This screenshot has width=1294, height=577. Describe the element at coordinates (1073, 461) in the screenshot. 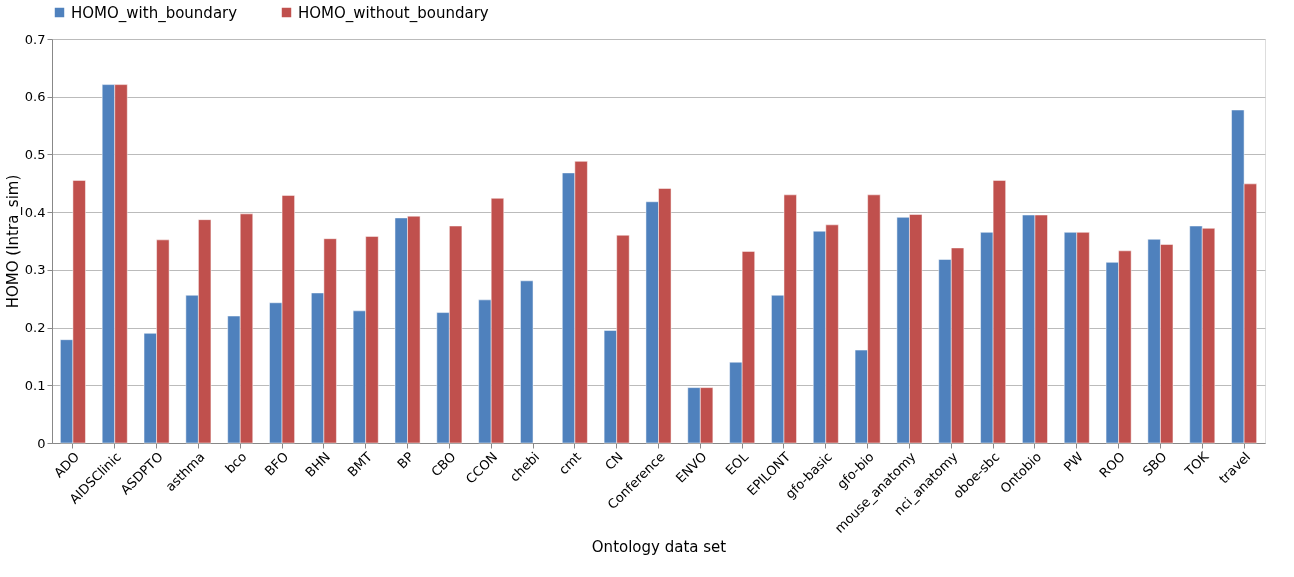

I see `x-tick-label: PW` at that location.